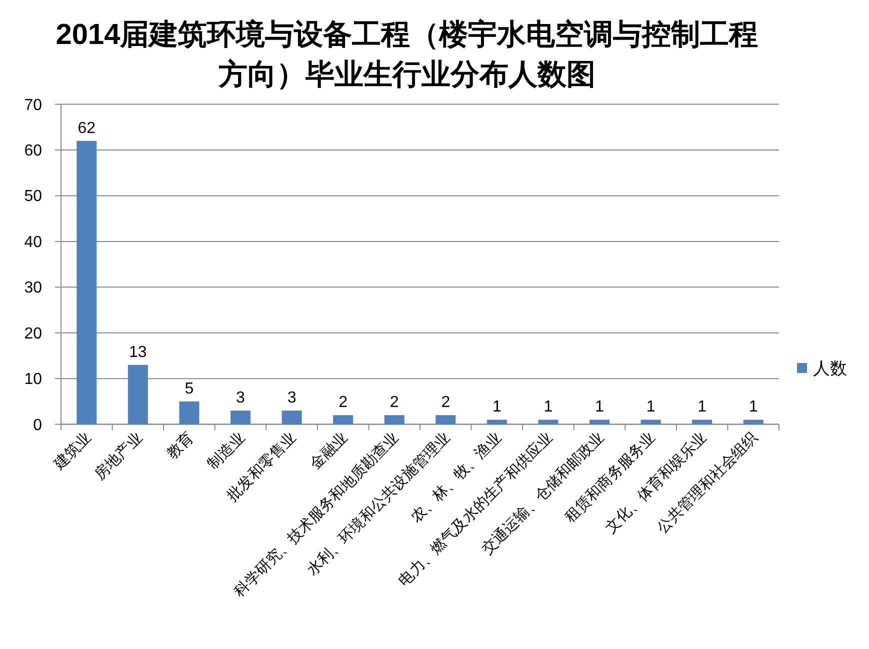 The width and height of the screenshot is (869, 649). I want to click on y-tick-label: 30, so click(33, 288).